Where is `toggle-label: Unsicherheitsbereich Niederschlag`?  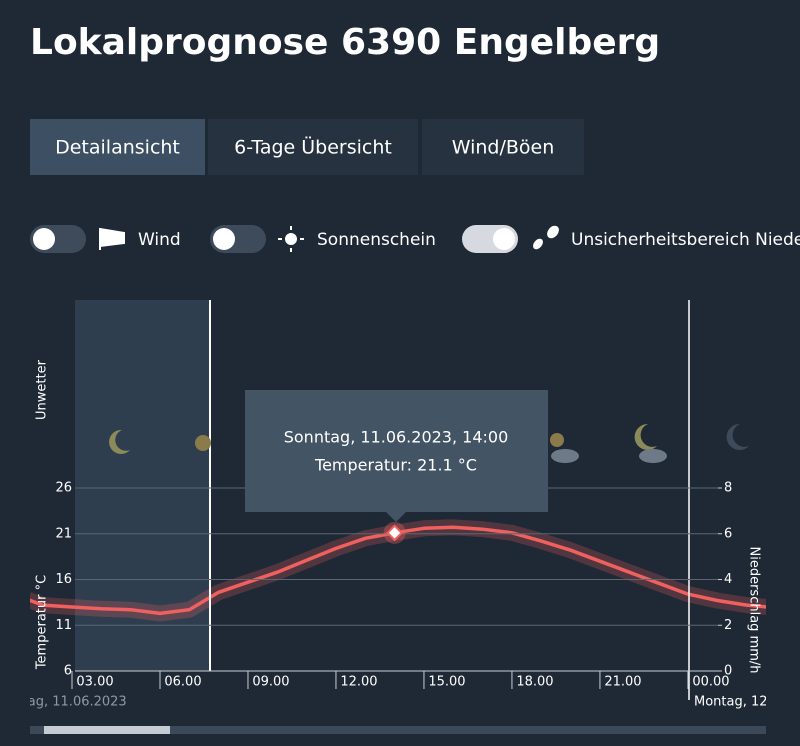
toggle-label: Unsicherheitsbereich Niederschlag is located at coordinates (685, 240).